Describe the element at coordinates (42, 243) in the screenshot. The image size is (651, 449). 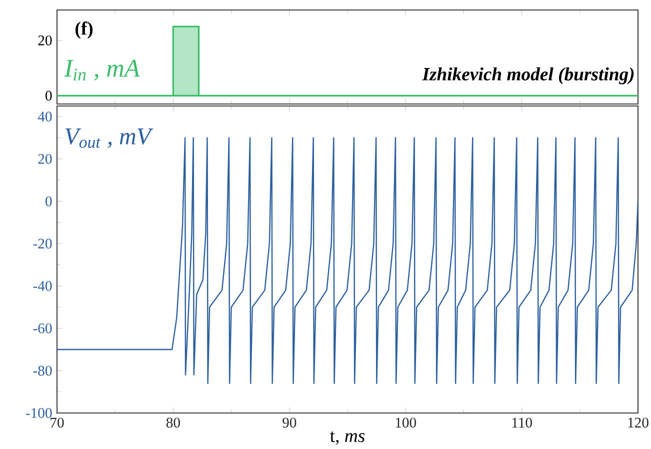
I see `y-tick-label: -20` at that location.